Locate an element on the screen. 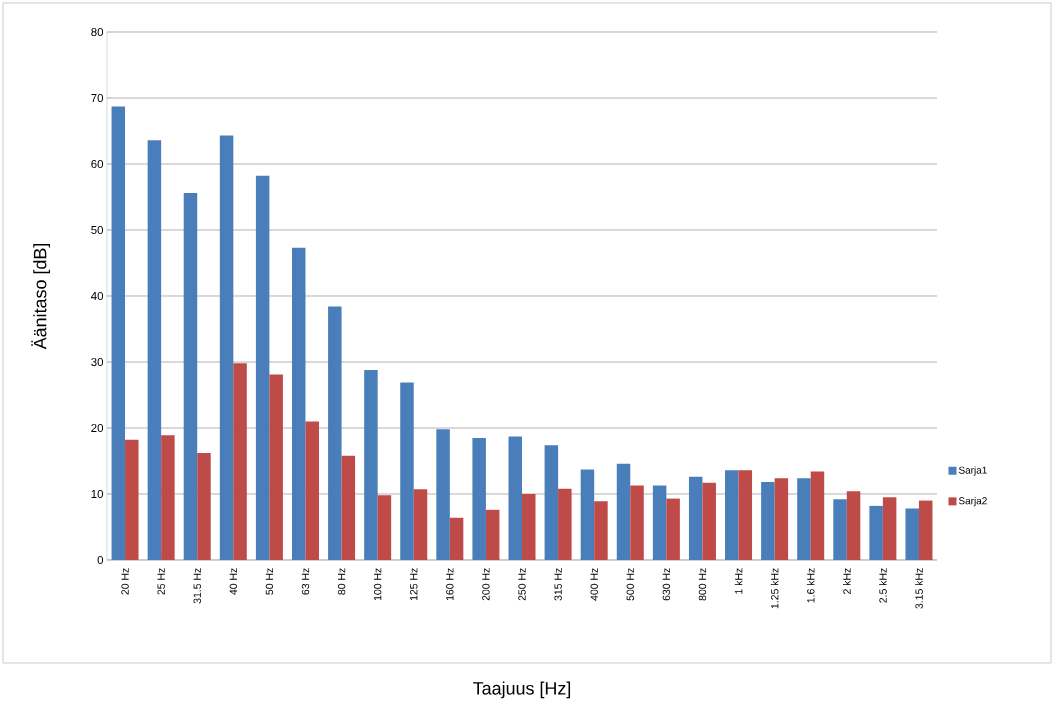 The width and height of the screenshot is (1055, 715). x-axis-title: Taajuus [Hz] is located at coordinates (522, 690).